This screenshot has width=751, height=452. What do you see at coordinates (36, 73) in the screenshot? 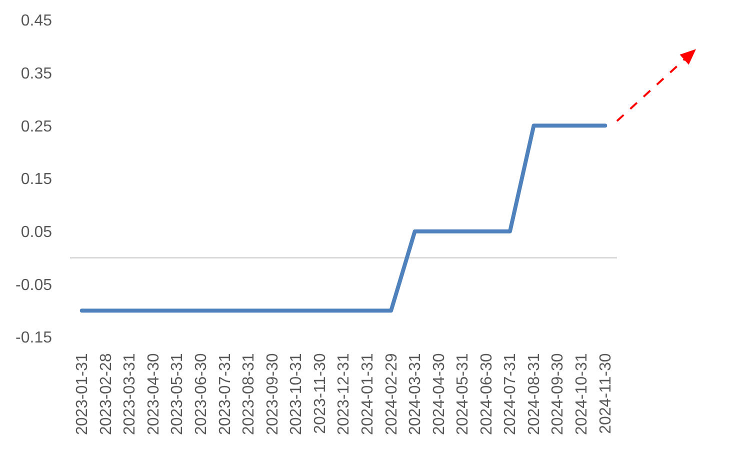
I see `y-tick-label: 0.35` at bounding box center [36, 73].